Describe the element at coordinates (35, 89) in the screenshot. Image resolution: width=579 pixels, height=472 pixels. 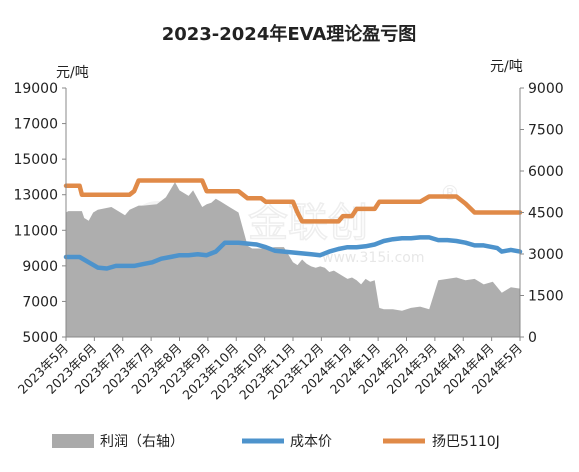
I see `left-tick-label: 19000` at that location.